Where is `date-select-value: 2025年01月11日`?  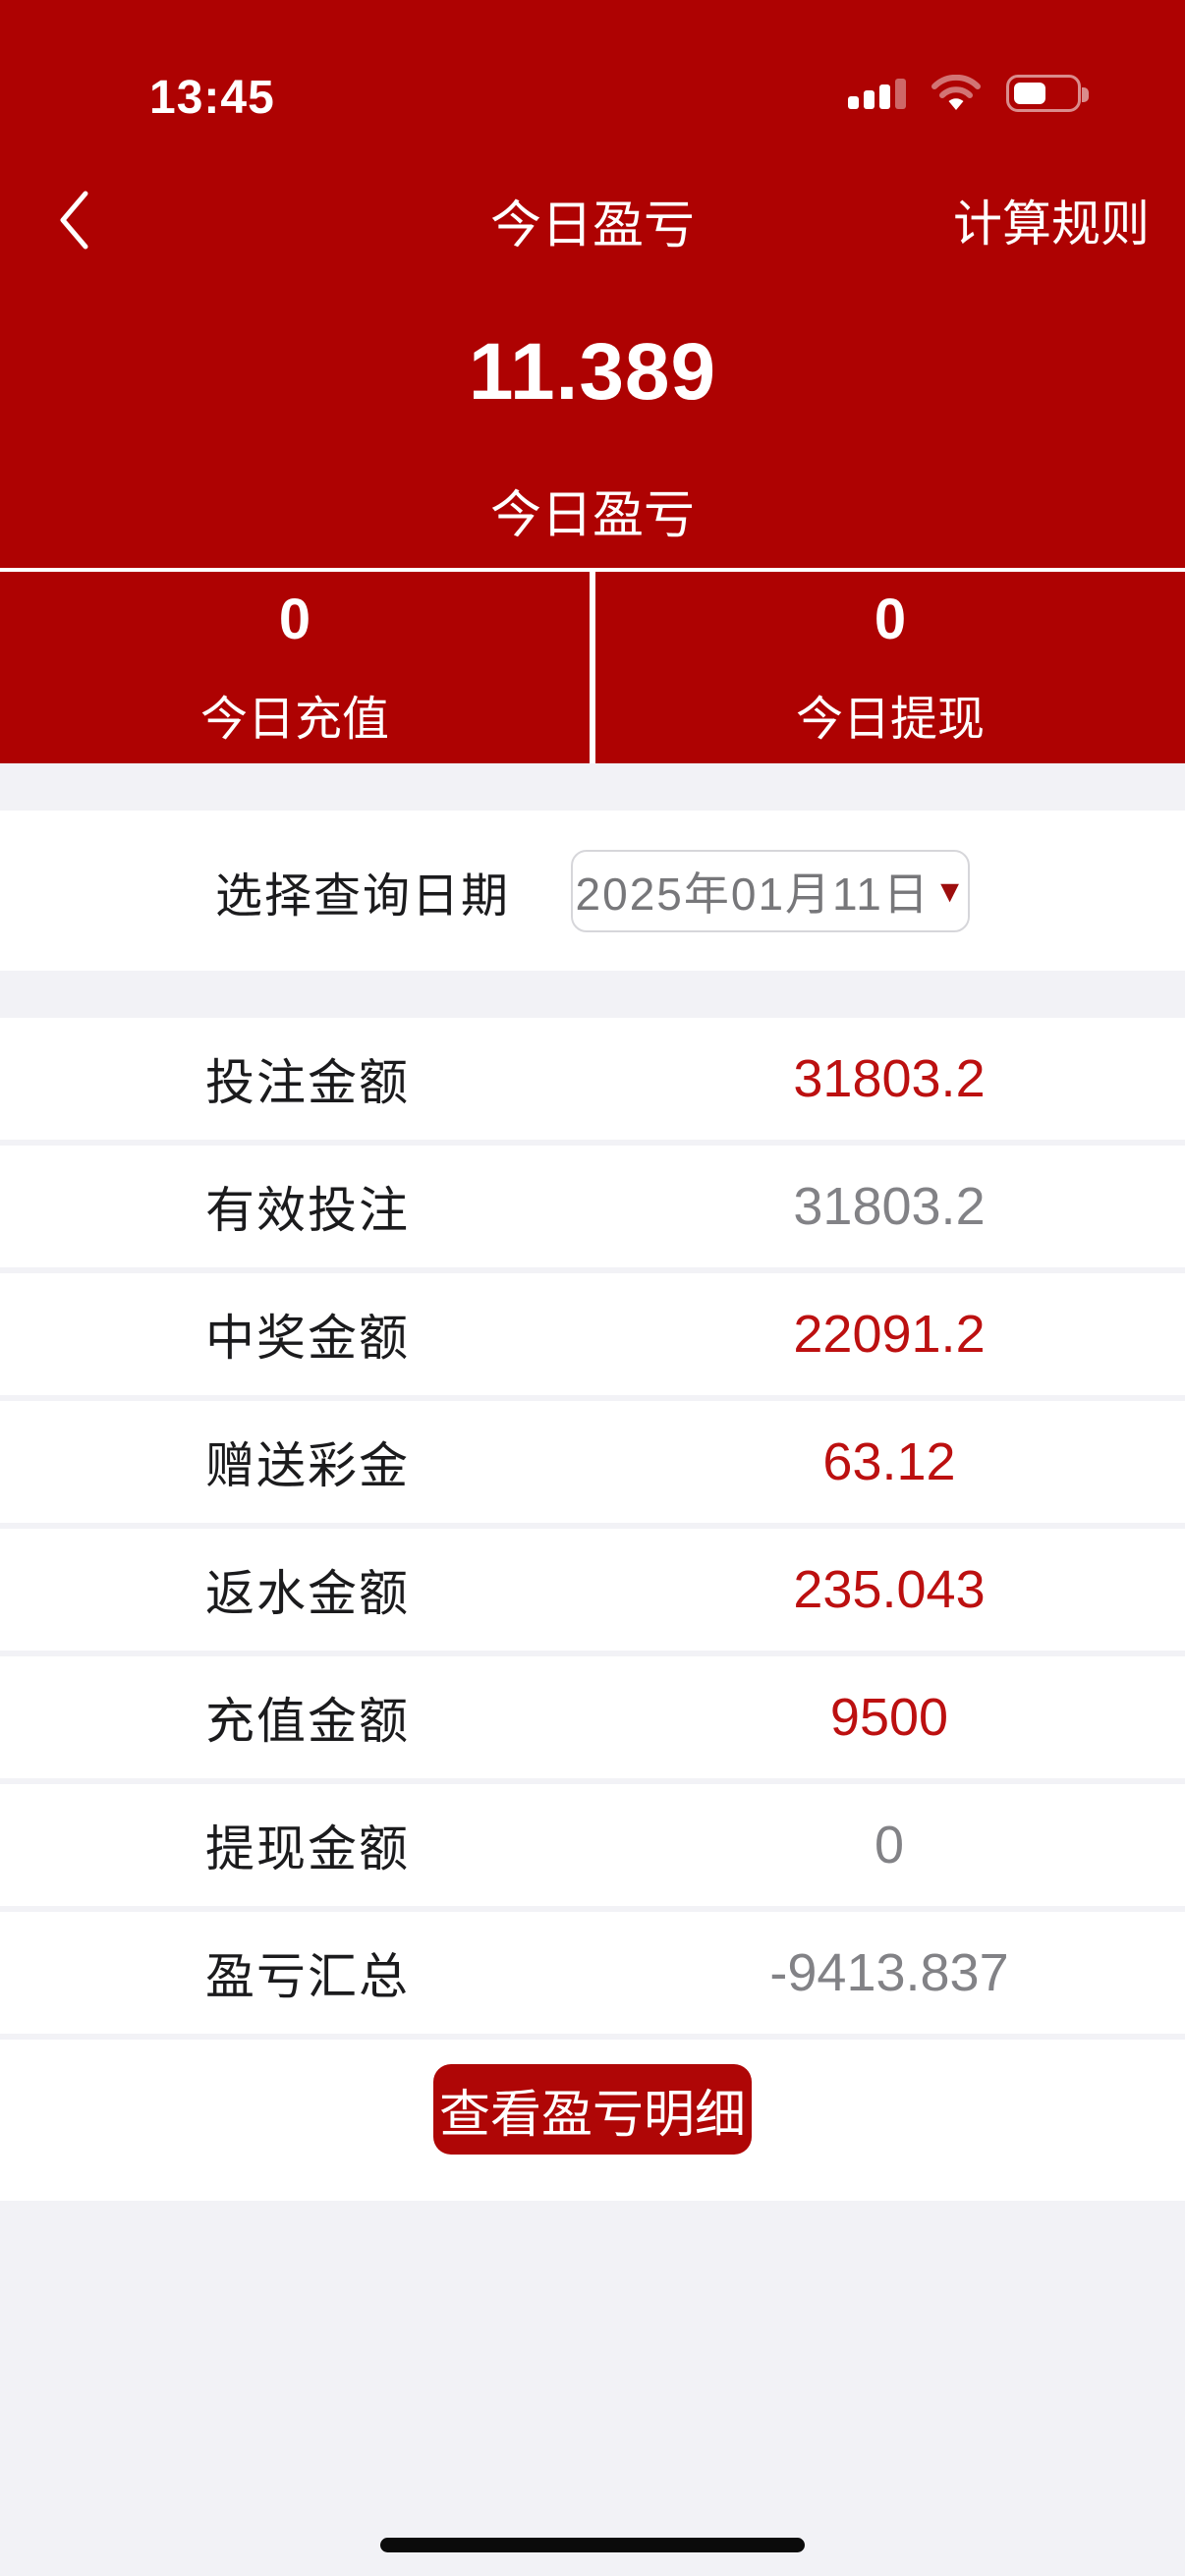 date-select-value: 2025年01月11日 is located at coordinates (753, 894).